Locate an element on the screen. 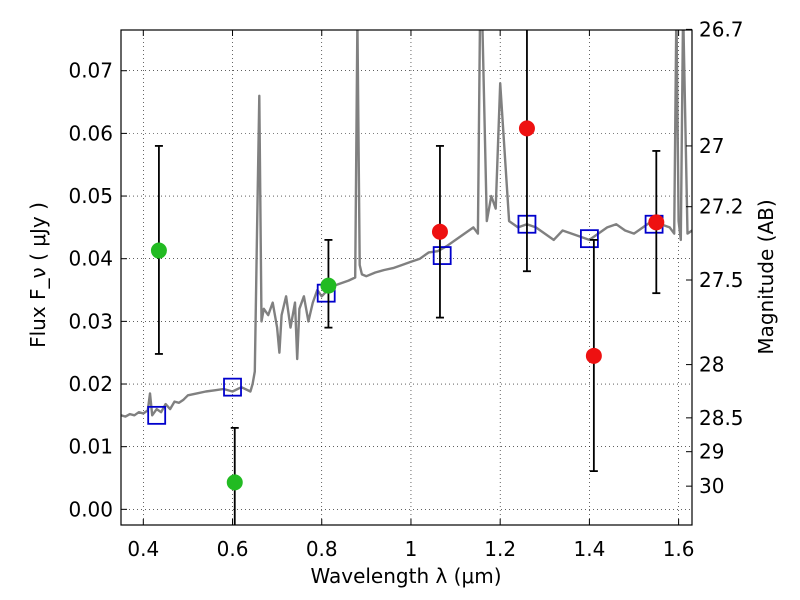  right-tick-label: 29 is located at coordinates (711, 452).